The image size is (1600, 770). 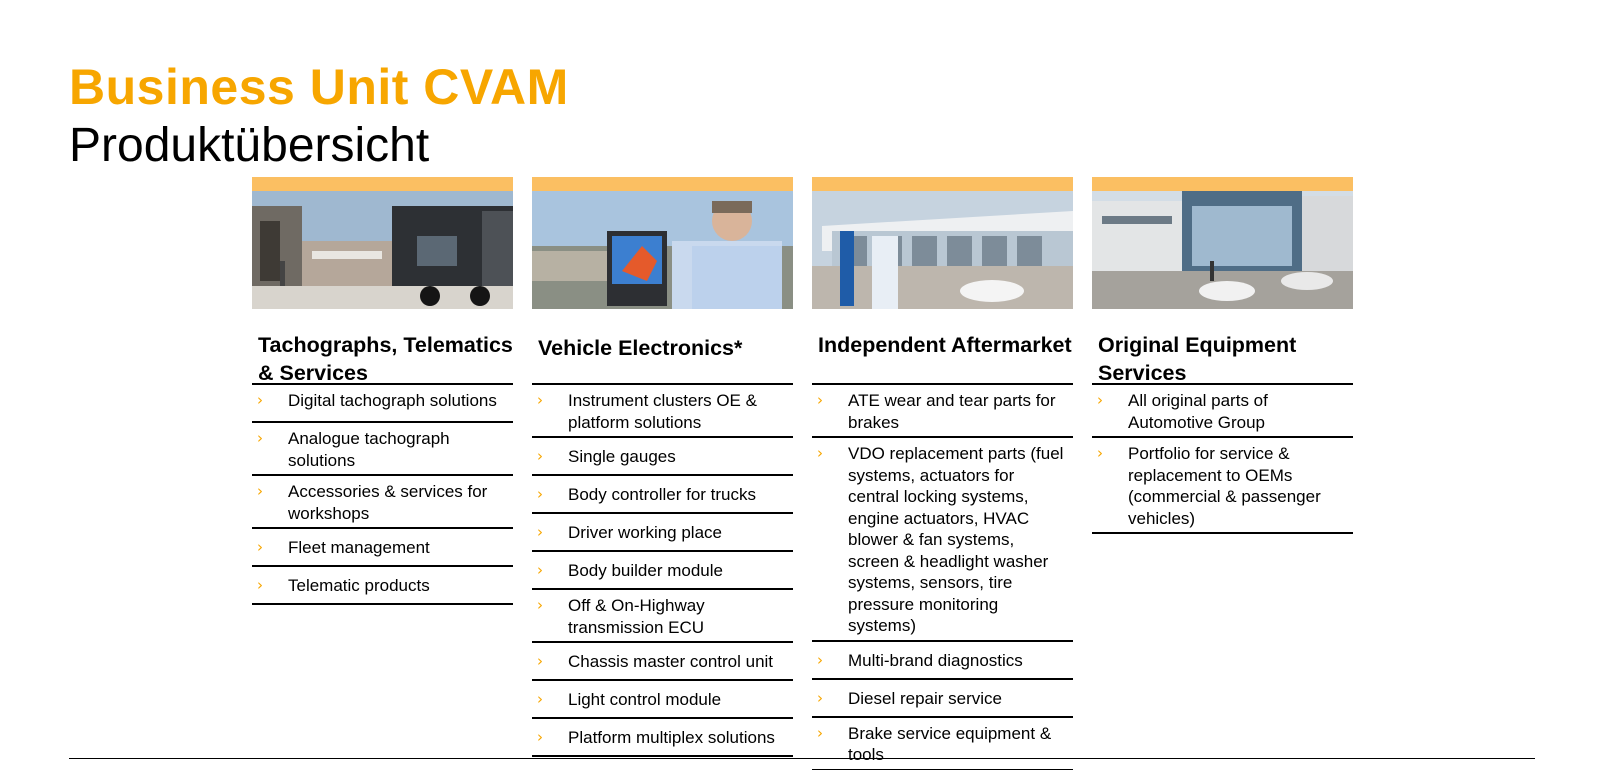 I want to click on list-item: › Multi-brand diagnostics, so click(x=942, y=661).